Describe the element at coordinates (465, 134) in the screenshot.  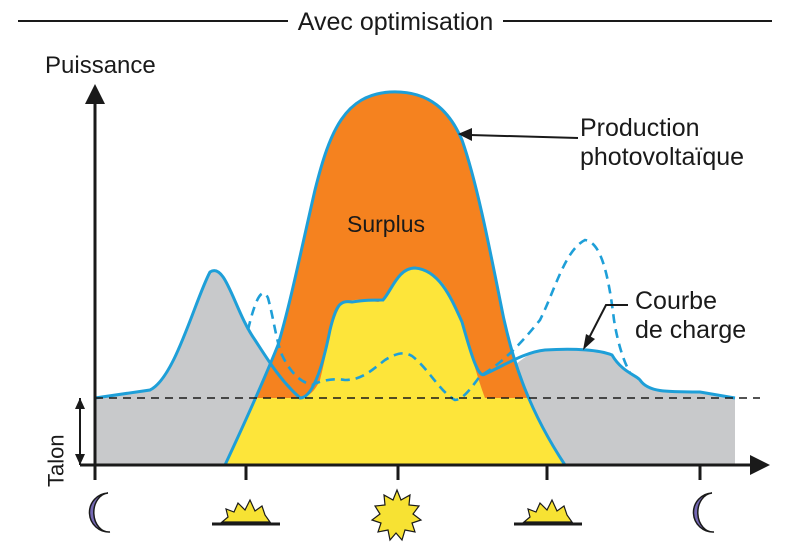
I see `production-pointer-head` at that location.